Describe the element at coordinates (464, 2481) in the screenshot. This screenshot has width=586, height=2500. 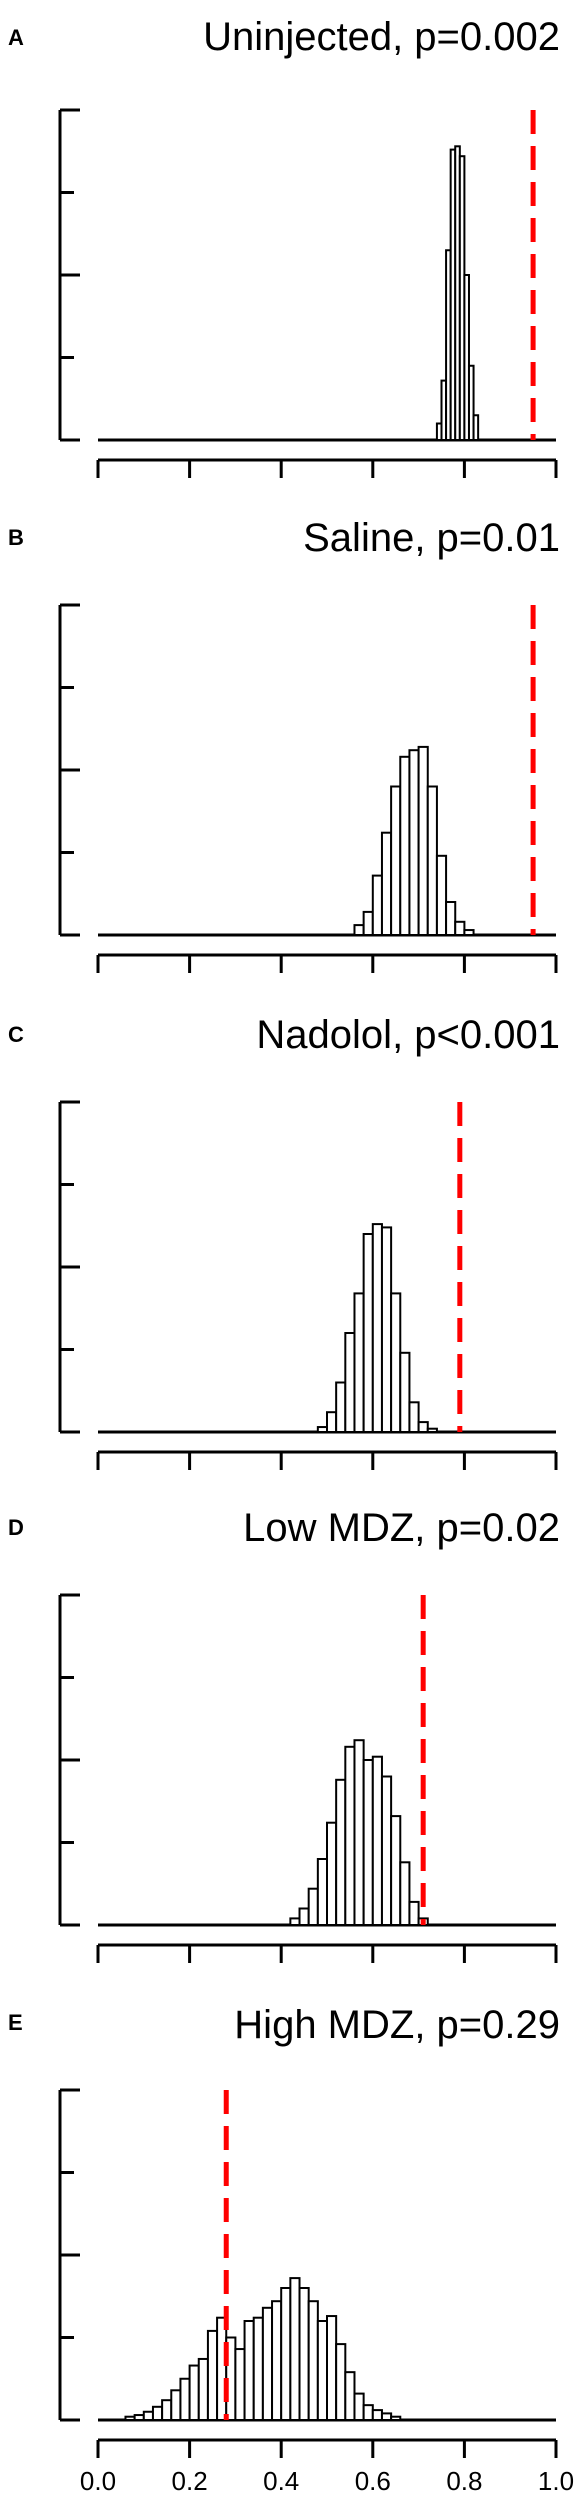
I see `x-tick-label: 0.8` at that location.